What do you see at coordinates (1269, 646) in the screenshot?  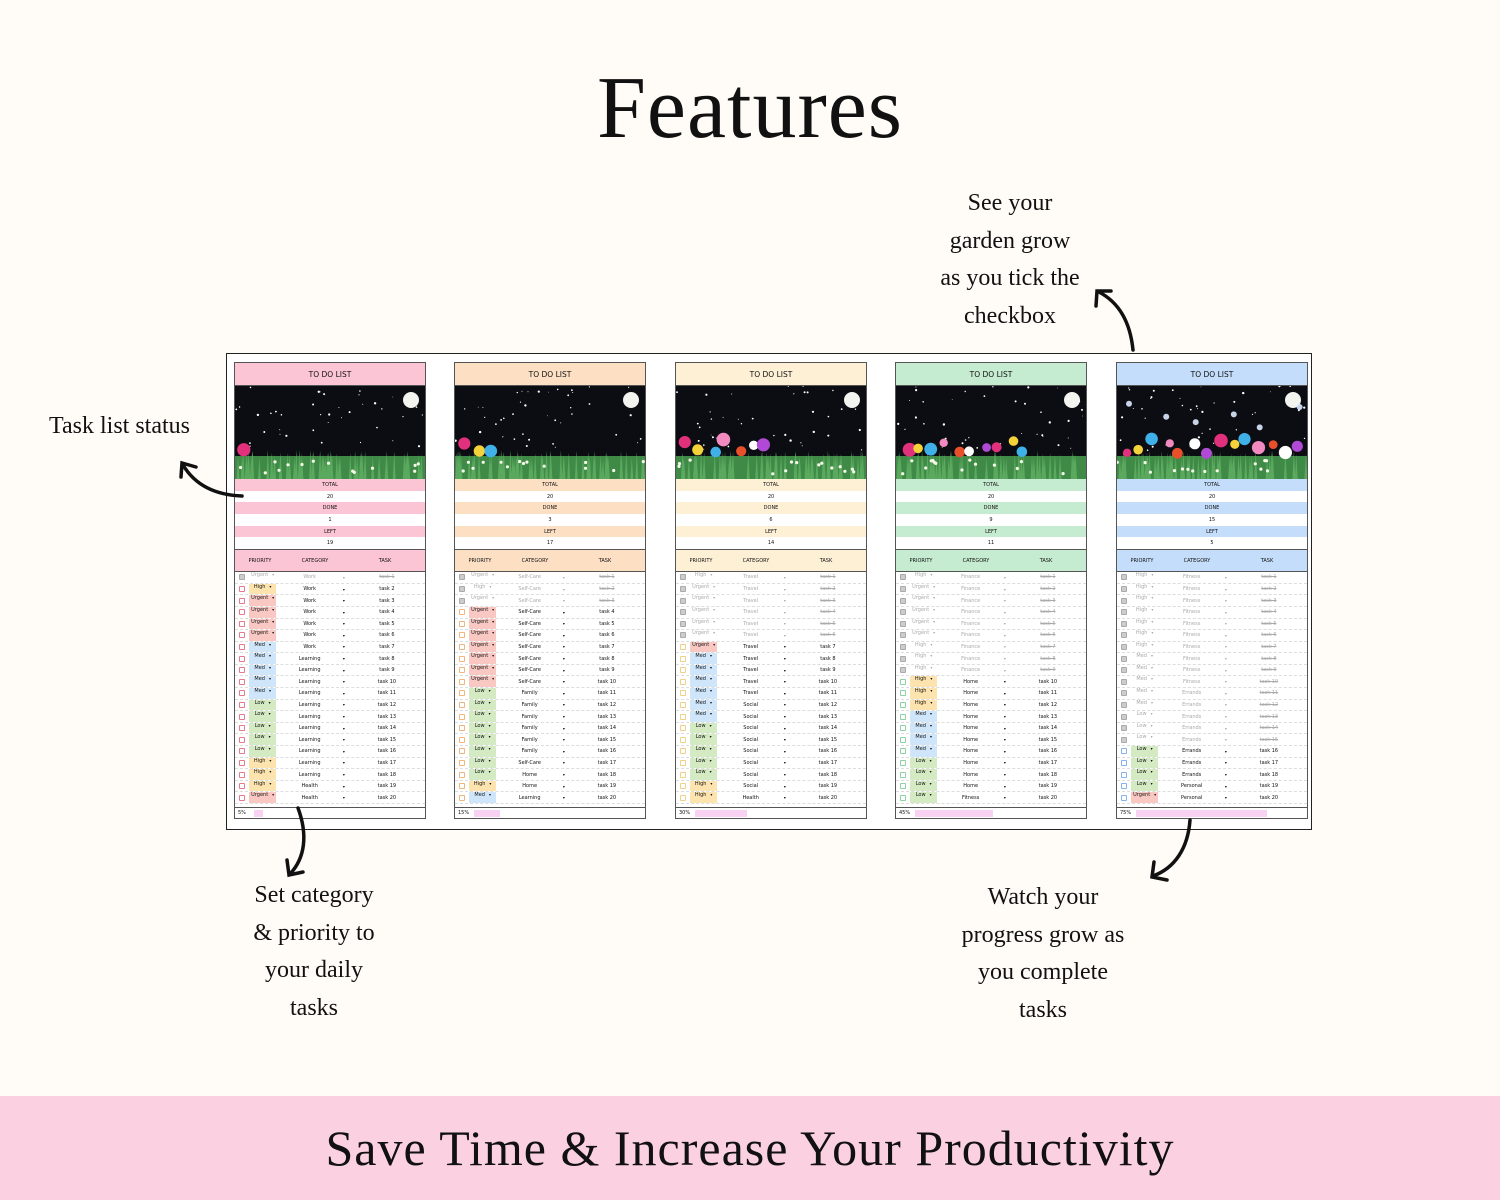 I see `task-name: task 7` at bounding box center [1269, 646].